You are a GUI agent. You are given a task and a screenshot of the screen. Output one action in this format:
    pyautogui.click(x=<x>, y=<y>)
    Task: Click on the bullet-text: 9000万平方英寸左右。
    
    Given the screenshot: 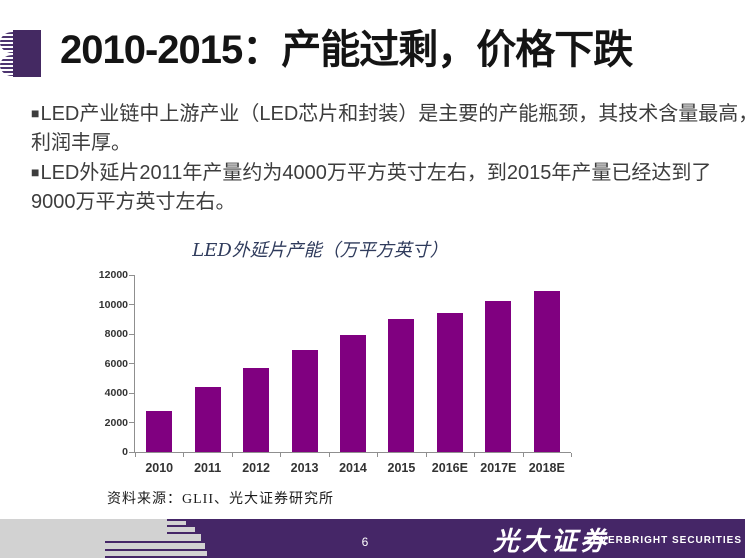 What is the action you would take?
    pyautogui.click(x=133, y=202)
    